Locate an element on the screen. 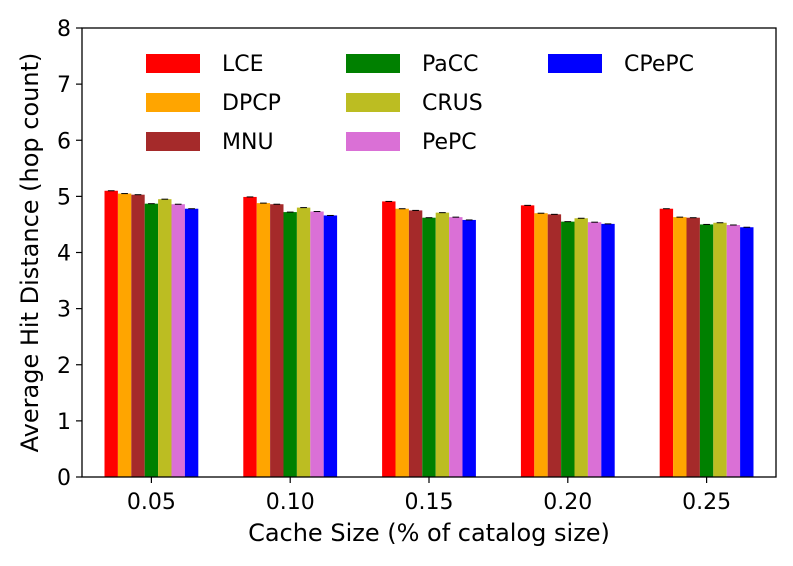 The width and height of the screenshot is (793, 566). y-tick-label: 5 is located at coordinates (64, 197).